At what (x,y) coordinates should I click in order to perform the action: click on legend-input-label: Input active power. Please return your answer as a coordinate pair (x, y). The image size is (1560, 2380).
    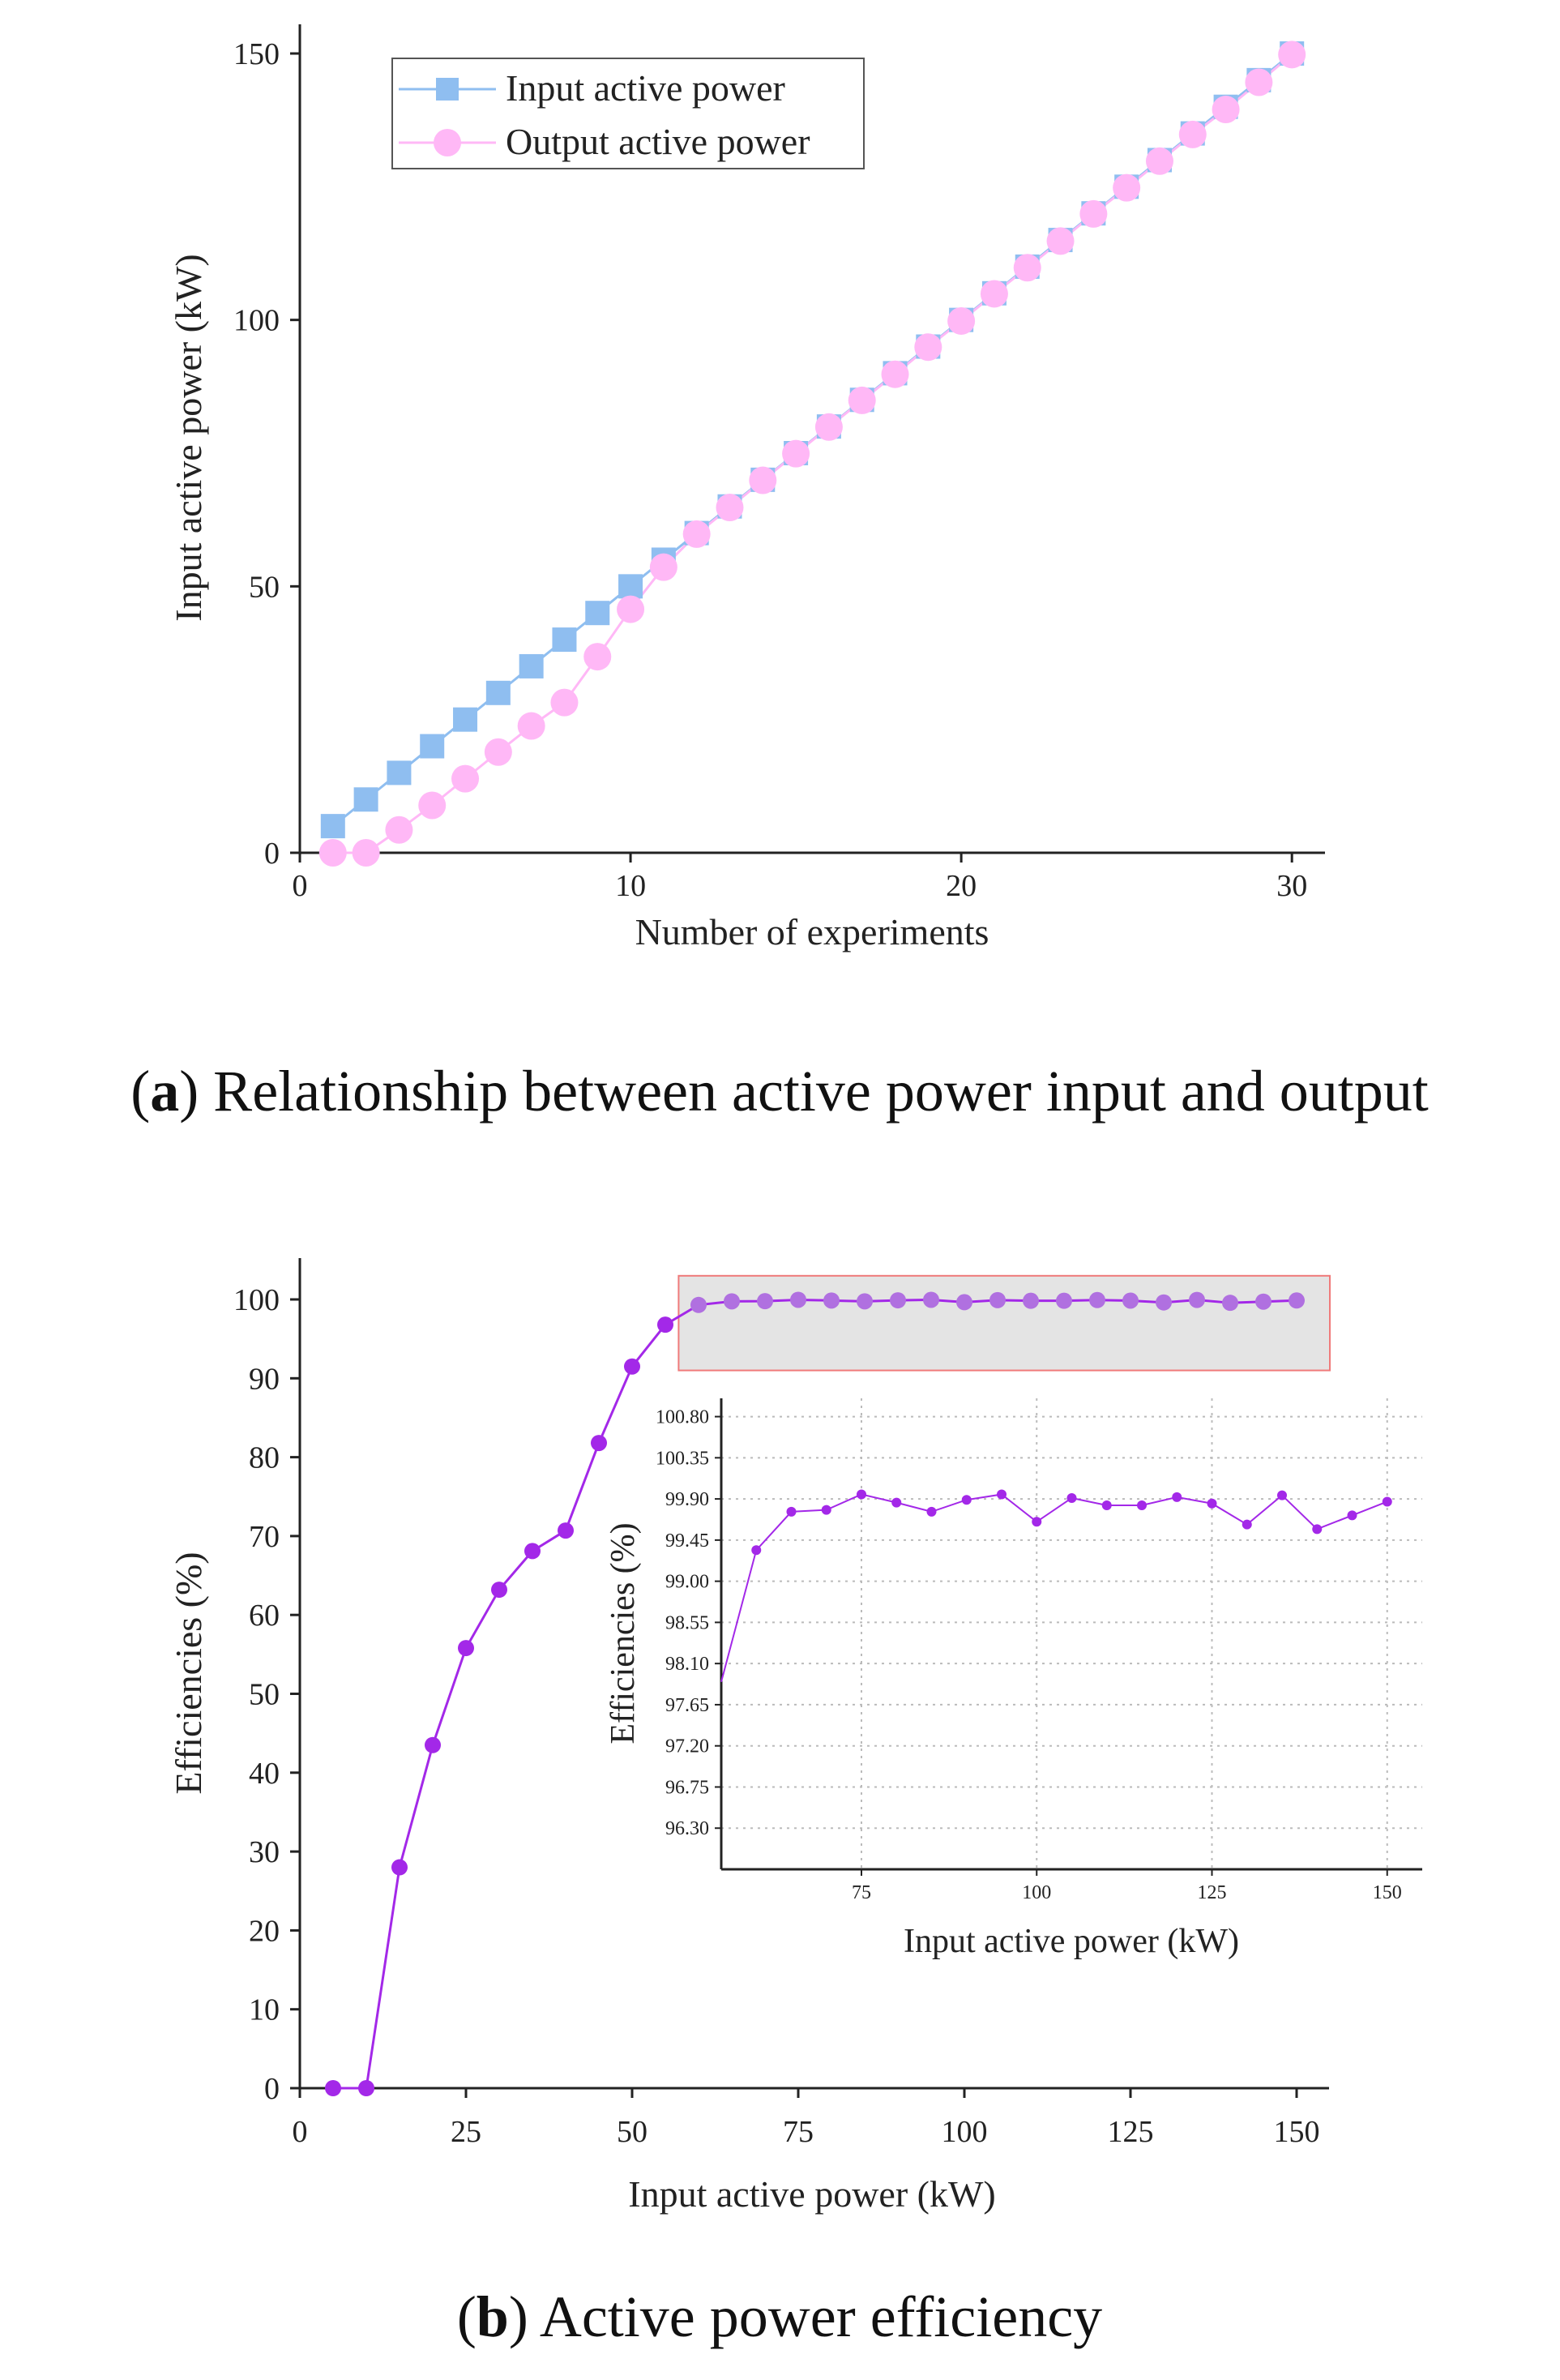
    Looking at the image, I should click on (645, 88).